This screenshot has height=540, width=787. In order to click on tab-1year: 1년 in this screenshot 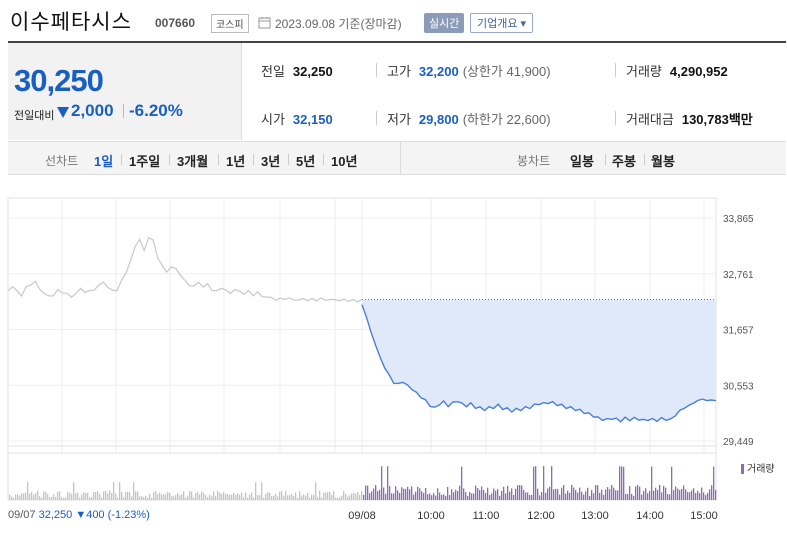, I will do `click(236, 161)`.